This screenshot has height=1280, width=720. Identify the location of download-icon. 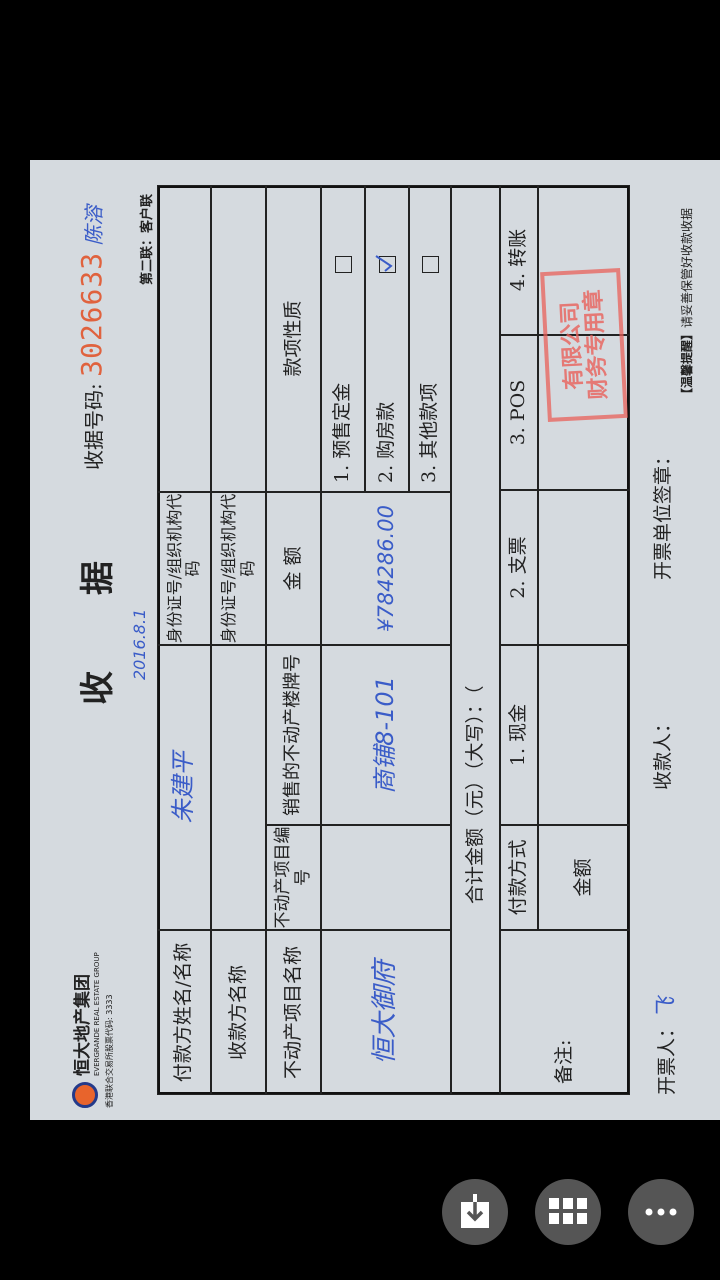
(475, 1211).